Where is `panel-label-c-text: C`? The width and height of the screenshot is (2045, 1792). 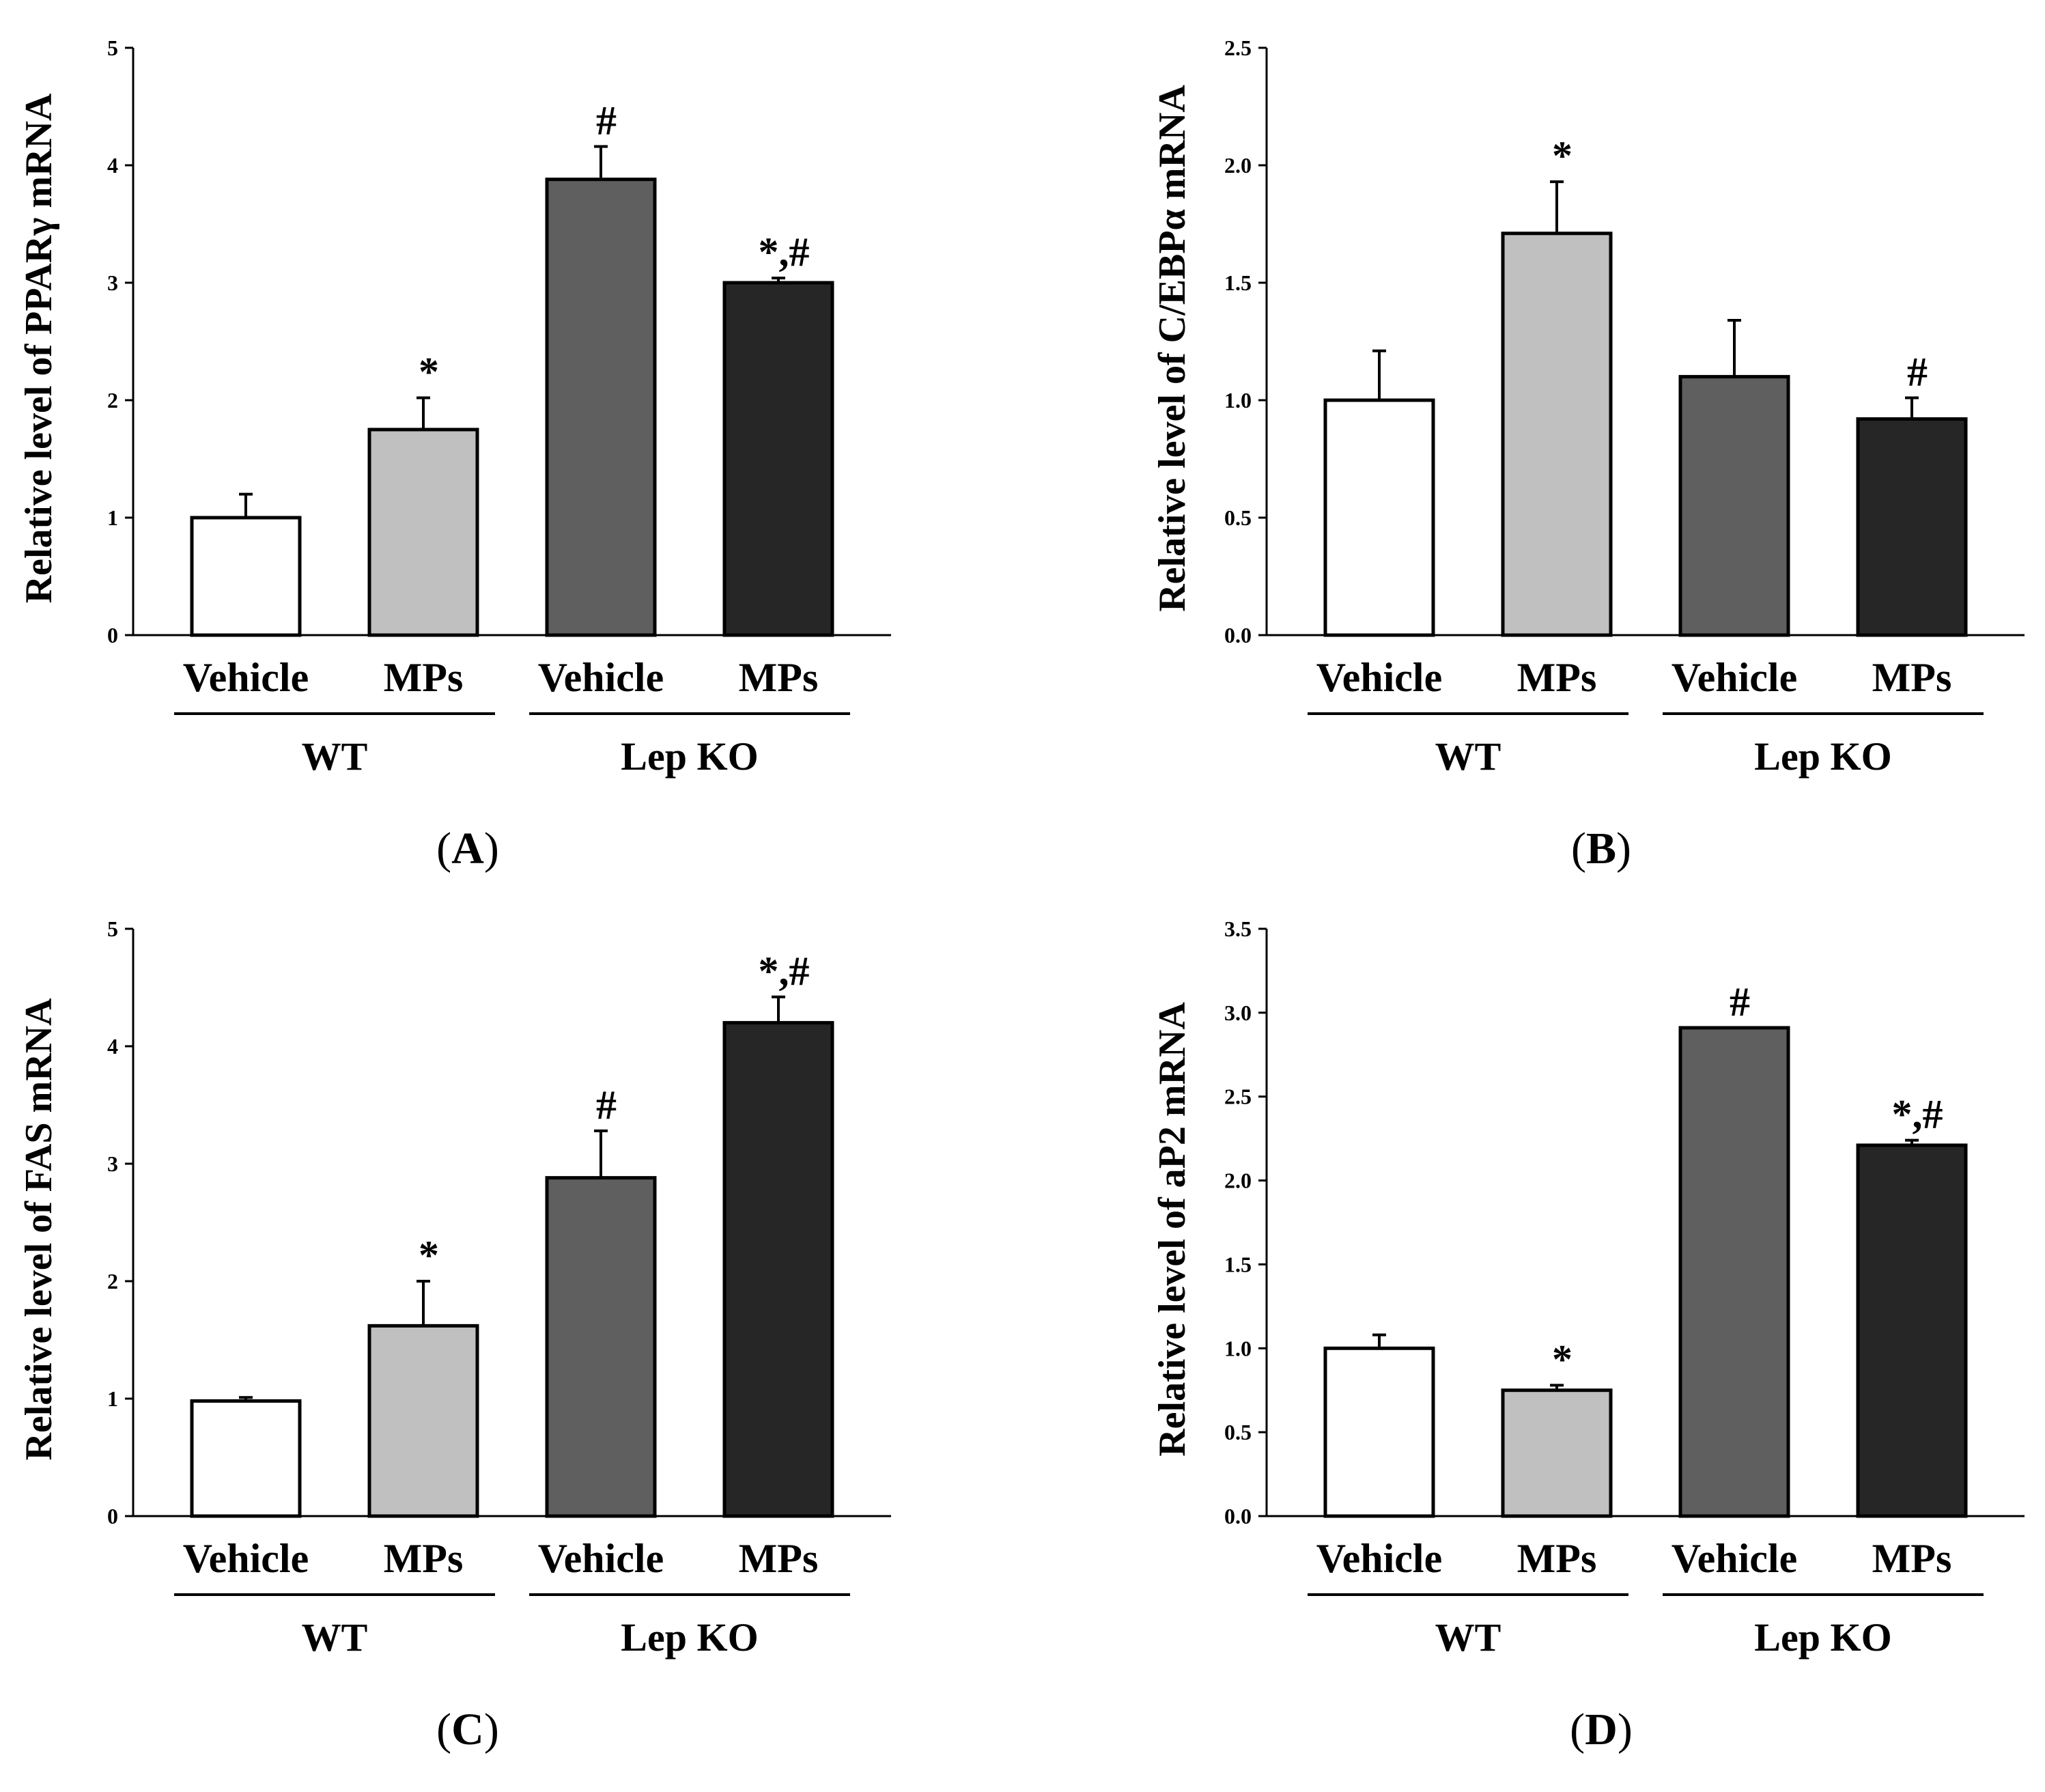 panel-label-c-text: C is located at coordinates (467, 1729).